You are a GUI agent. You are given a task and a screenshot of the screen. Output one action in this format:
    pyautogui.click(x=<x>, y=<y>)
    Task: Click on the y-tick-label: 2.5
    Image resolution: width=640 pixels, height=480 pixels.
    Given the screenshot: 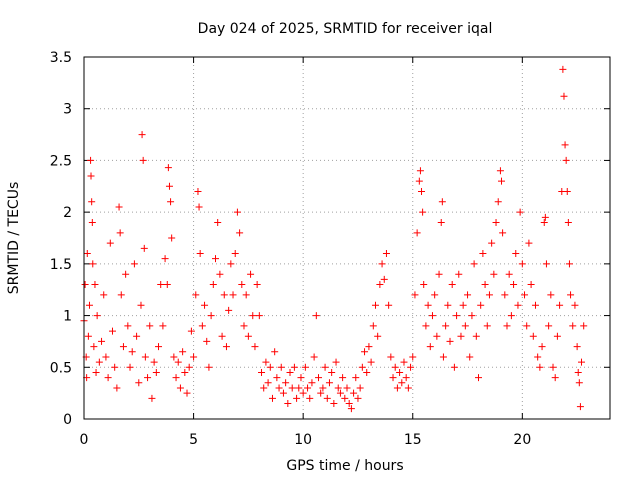 What is the action you would take?
    pyautogui.click(x=61, y=161)
    